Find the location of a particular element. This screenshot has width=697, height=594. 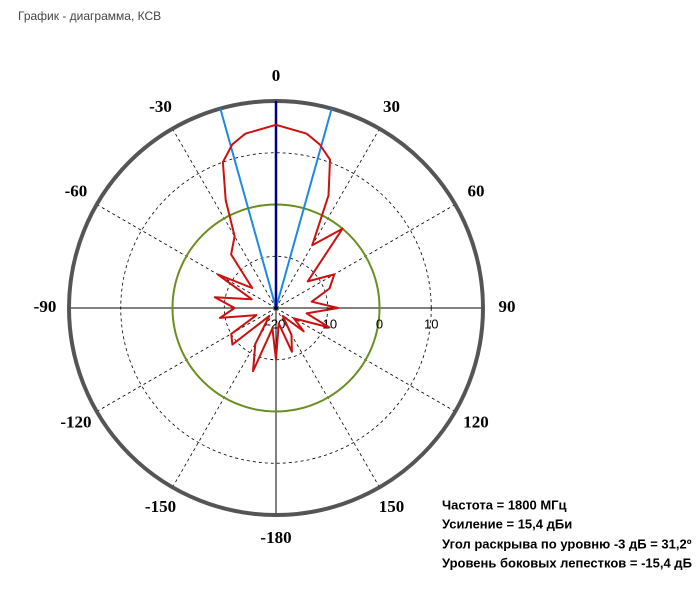

r-tick-label: 0 is located at coordinates (379, 323).